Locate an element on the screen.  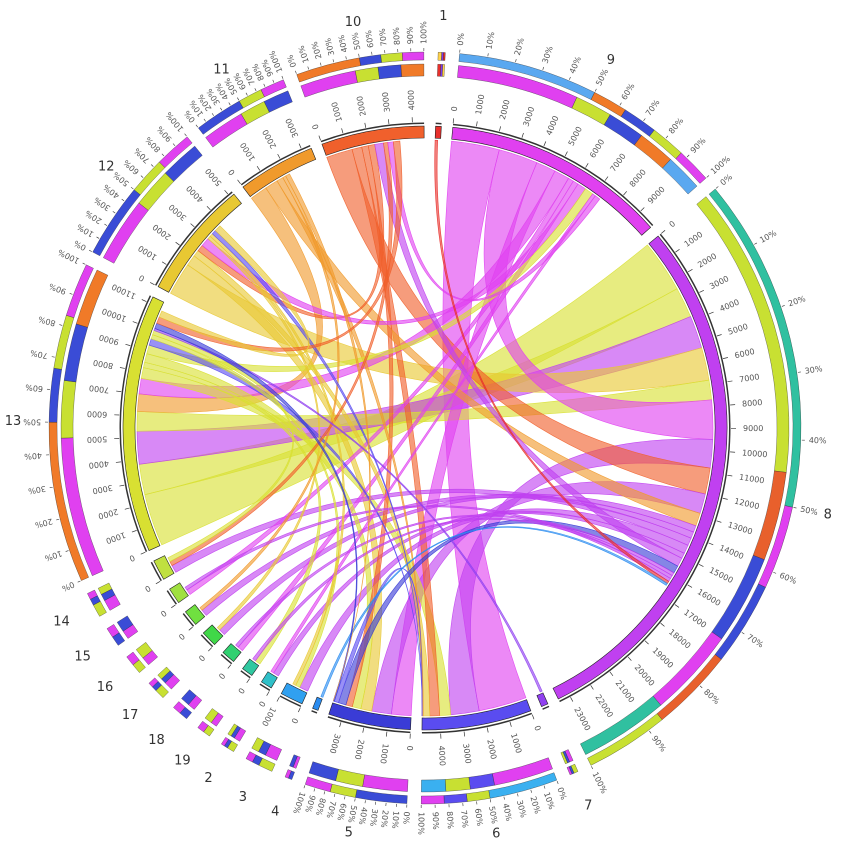
pct-label-5-1: 10% is located at coordinates (395, 820).